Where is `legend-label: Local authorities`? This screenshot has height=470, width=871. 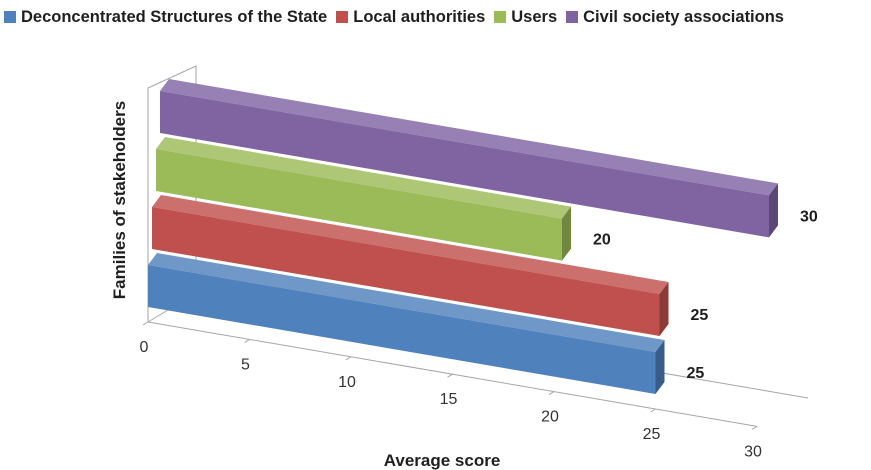 legend-label: Local authorities is located at coordinates (419, 16).